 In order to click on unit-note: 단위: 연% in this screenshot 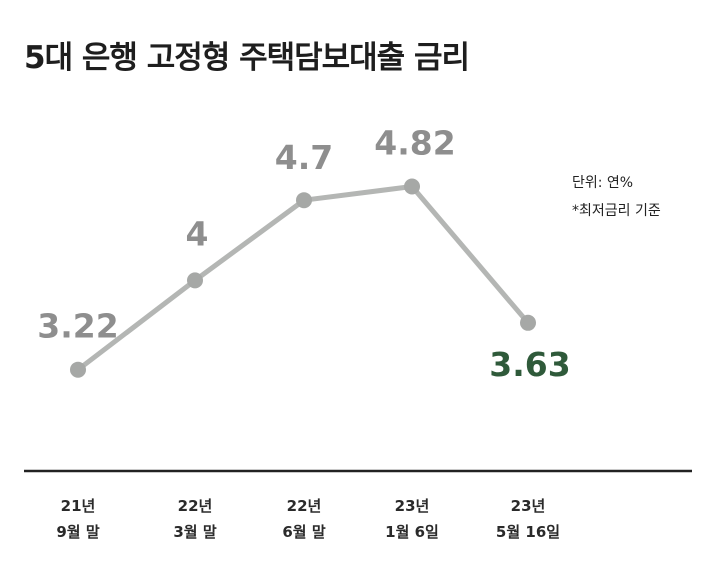, I will do `click(603, 183)`.